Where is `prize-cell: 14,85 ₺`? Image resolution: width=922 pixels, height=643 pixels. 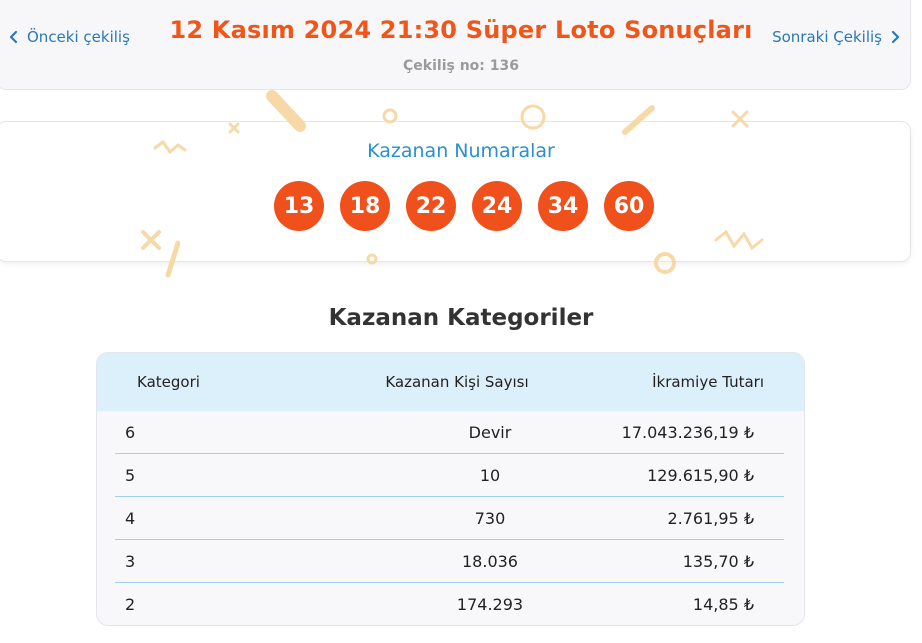 prize-cell: 14,85 ₺ is located at coordinates (723, 604).